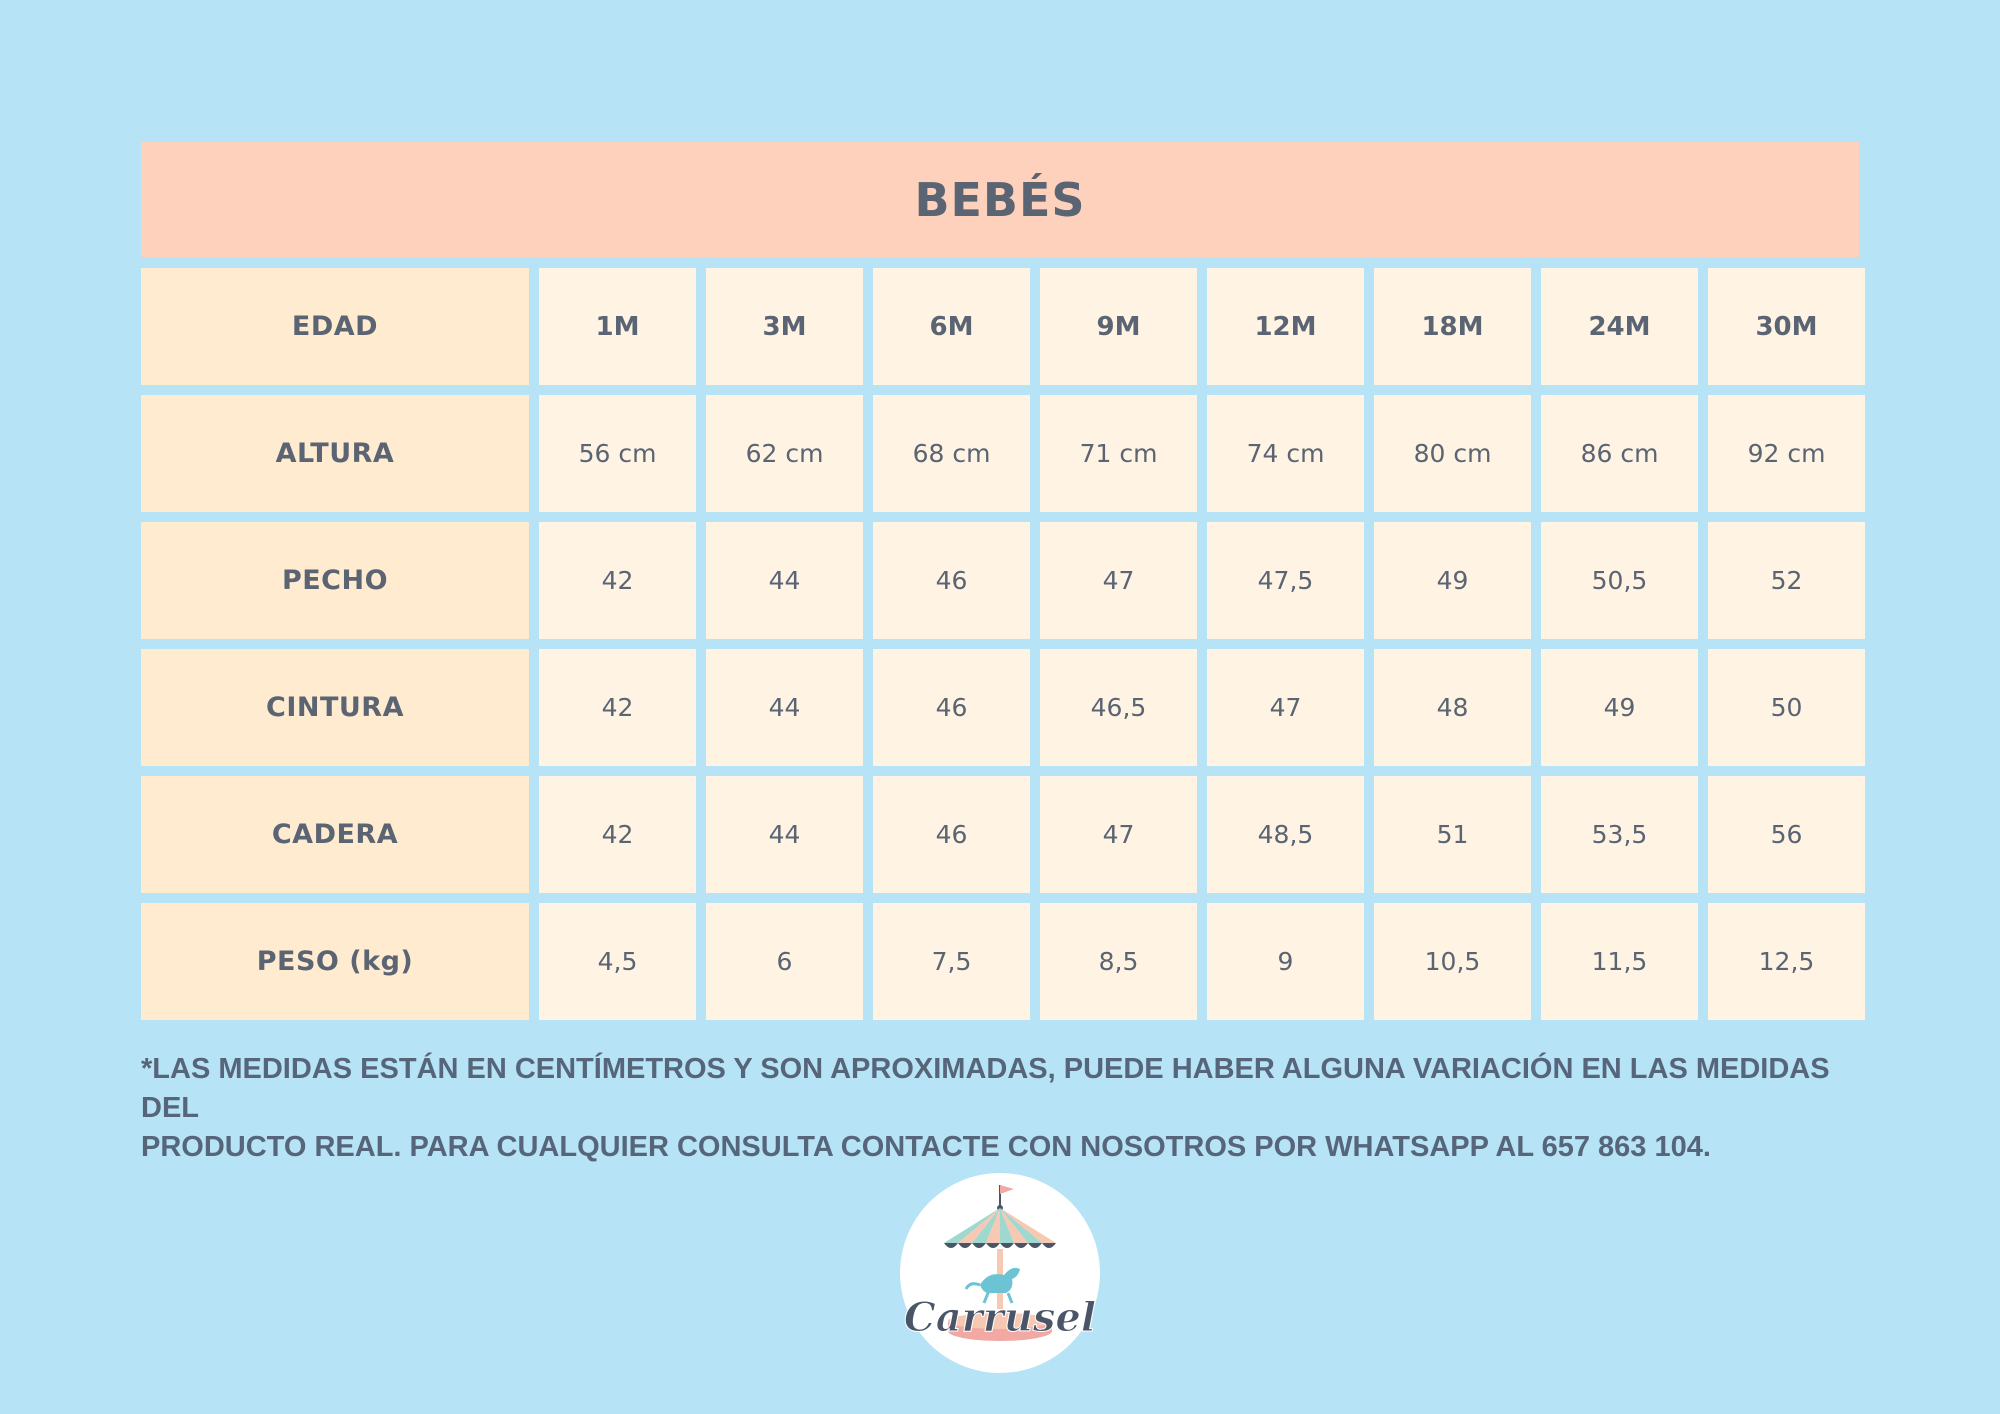 This screenshot has height=1414, width=2000. Describe the element at coordinates (1786, 326) in the screenshot. I see `size-header: 30M` at that location.